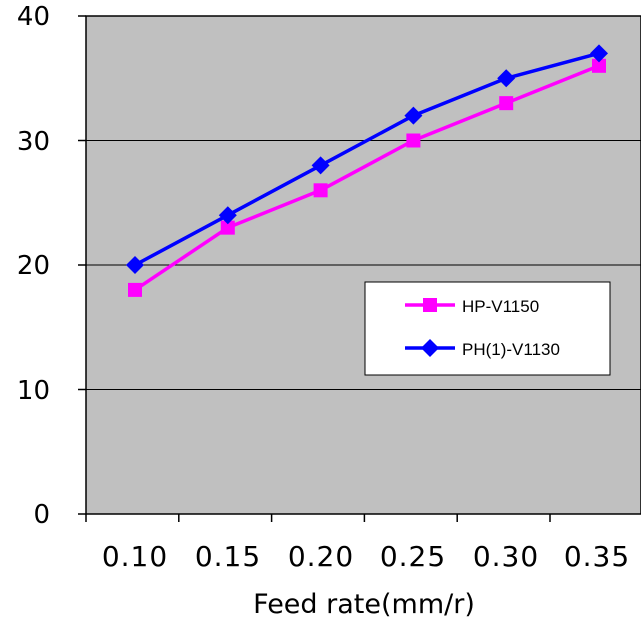  What do you see at coordinates (321, 556) in the screenshot?
I see `x-tick-label: 0.20` at bounding box center [321, 556].